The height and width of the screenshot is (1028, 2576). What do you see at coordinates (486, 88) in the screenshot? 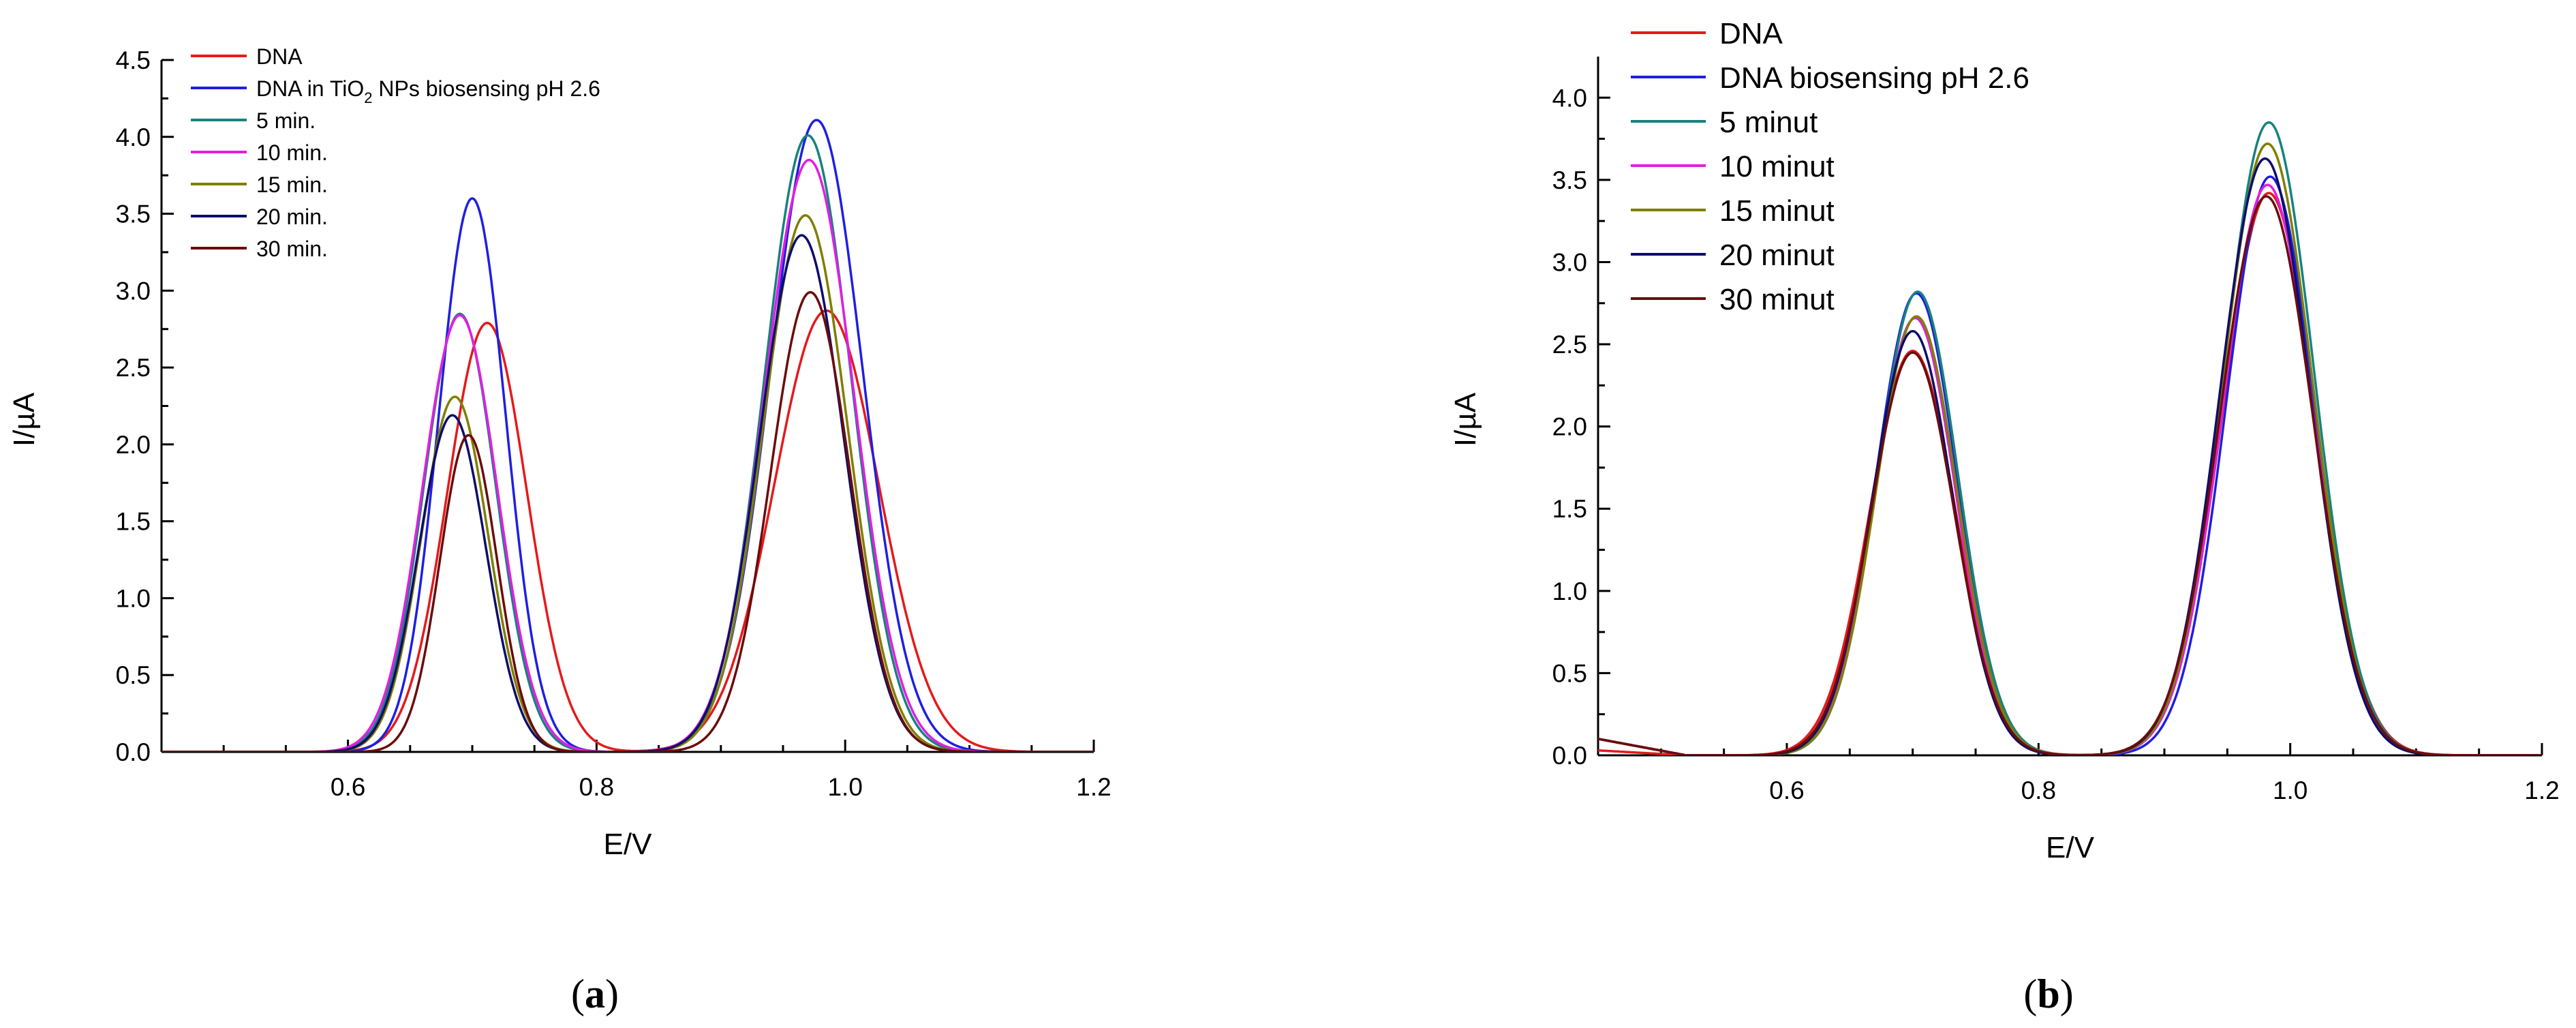
I see `legend-label-rest: NPs biosensing pH 2.6` at bounding box center [486, 88].